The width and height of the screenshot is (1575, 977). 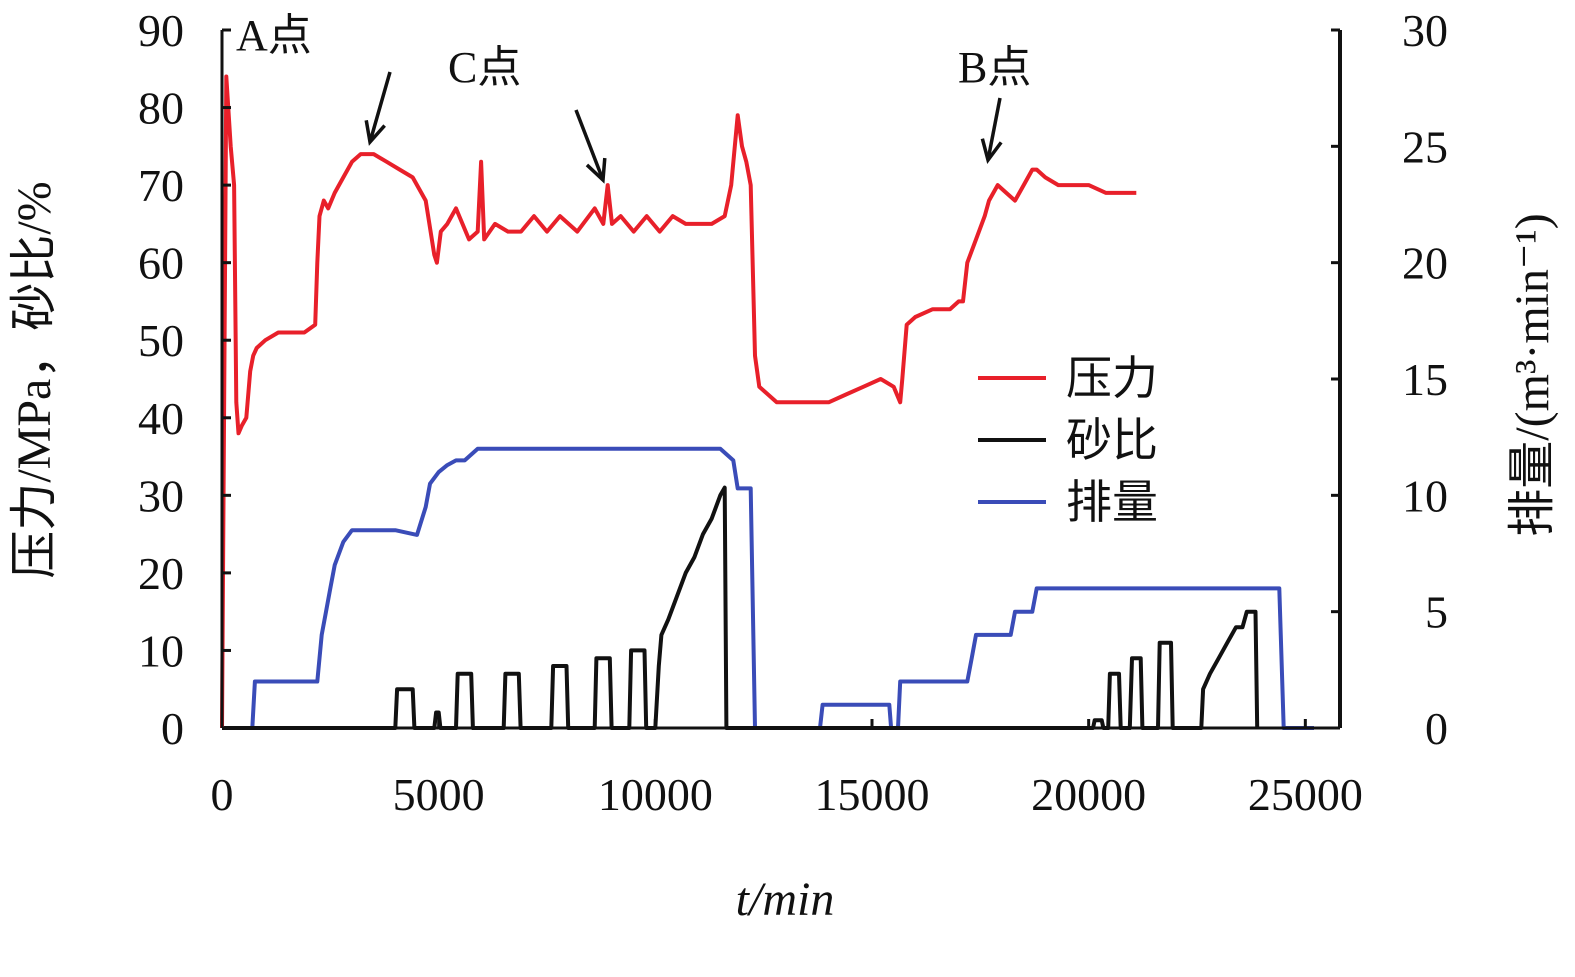 What do you see at coordinates (161, 185) in the screenshot?
I see `y-tick-label: 70` at bounding box center [161, 185].